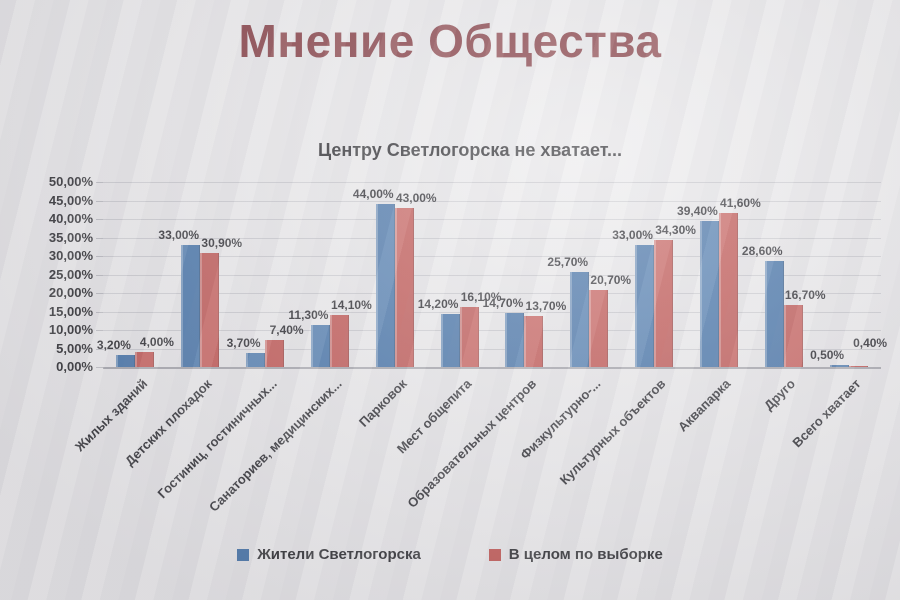 This screenshot has width=900, height=600. I want to click on data-label: 34,30%, so click(675, 230).